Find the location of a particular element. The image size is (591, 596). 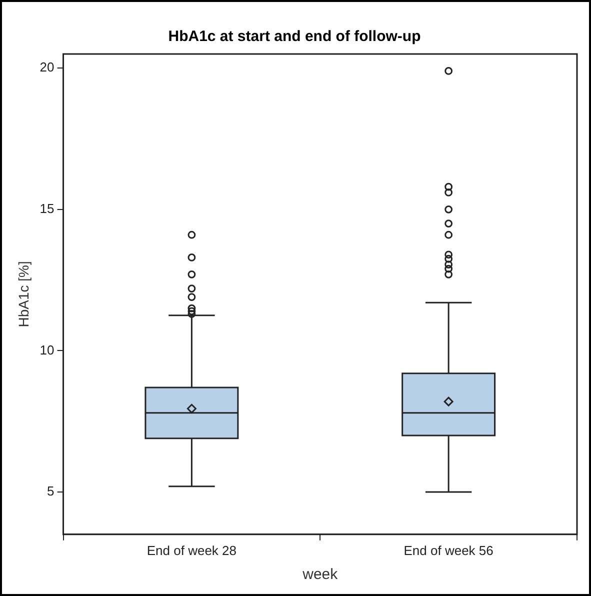

x-tick-label: End of week 56 is located at coordinates (449, 550).